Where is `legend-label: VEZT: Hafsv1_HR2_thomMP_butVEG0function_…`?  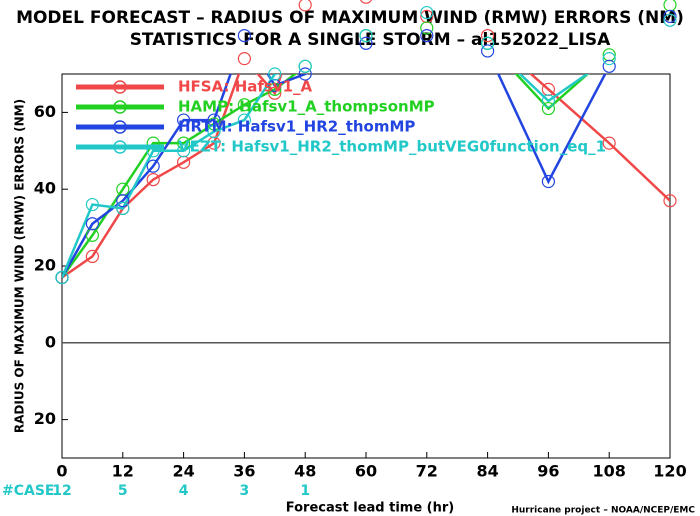
legend-label: VEZT: Hafsv1_HR2_thomMP_butVEG0function_… is located at coordinates (392, 147).